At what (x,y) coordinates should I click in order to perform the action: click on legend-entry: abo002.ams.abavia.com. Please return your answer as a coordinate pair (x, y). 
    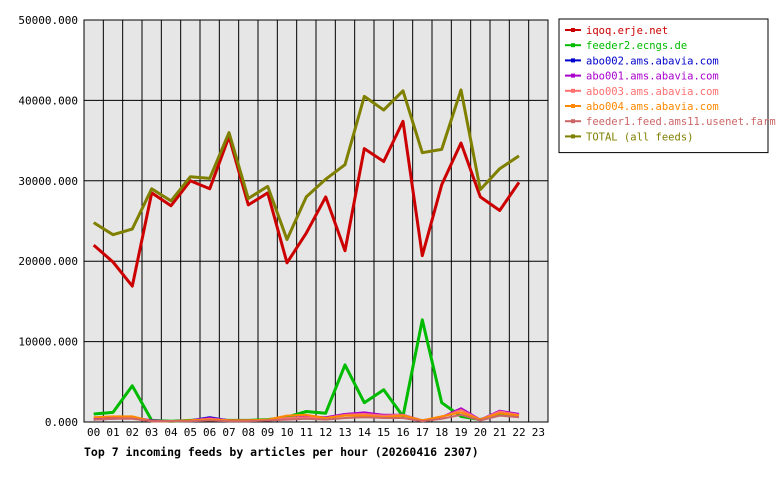
    Looking at the image, I should click on (652, 61).